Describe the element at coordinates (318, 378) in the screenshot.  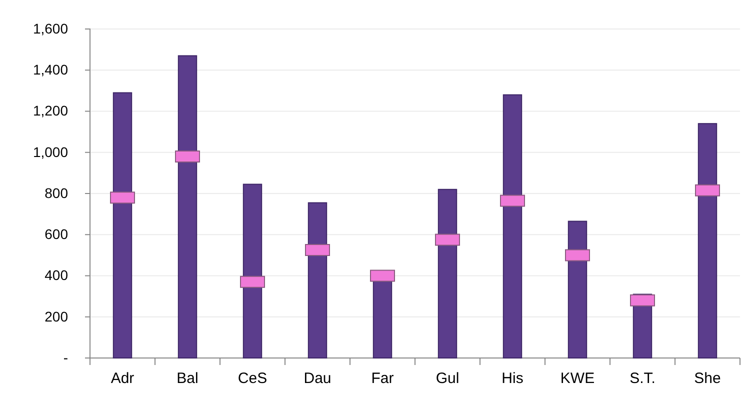
I see `x-tick-label: Dau` at that location.